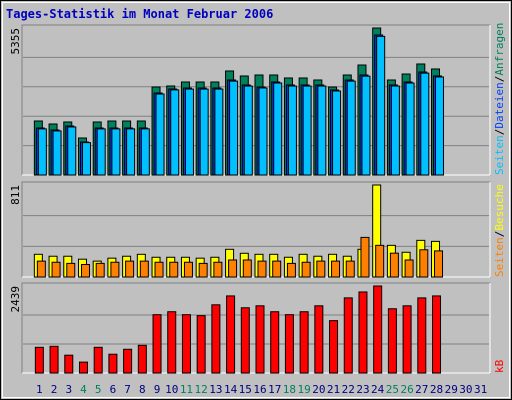 This screenshot has width=512, height=400. I want to click on legend: Seiten/Besuche, so click(499, 230).